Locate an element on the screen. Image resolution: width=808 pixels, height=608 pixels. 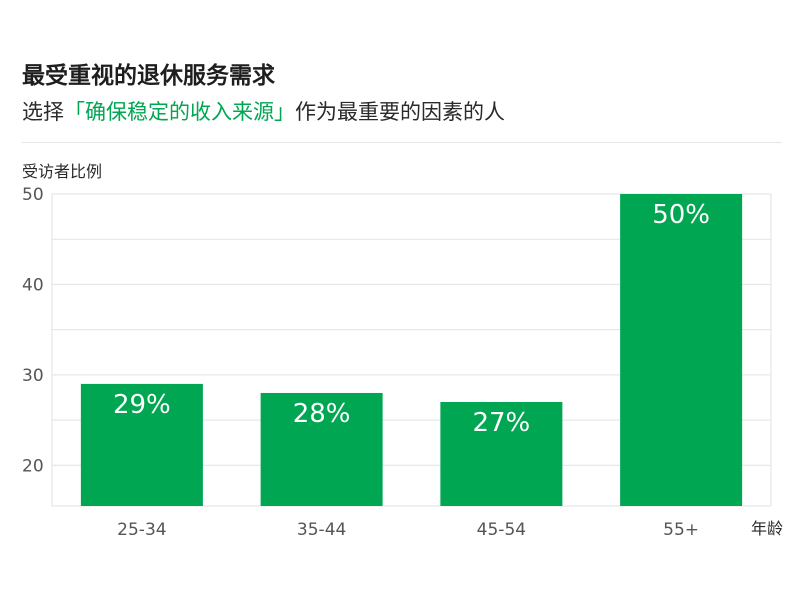
bar-data-label: 28% is located at coordinates (322, 414).